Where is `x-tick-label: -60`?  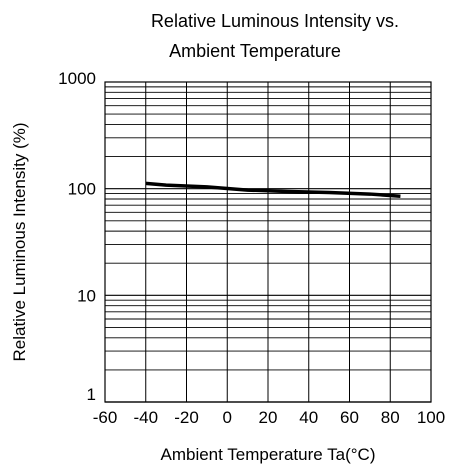 x-tick-label: -60 is located at coordinates (105, 417).